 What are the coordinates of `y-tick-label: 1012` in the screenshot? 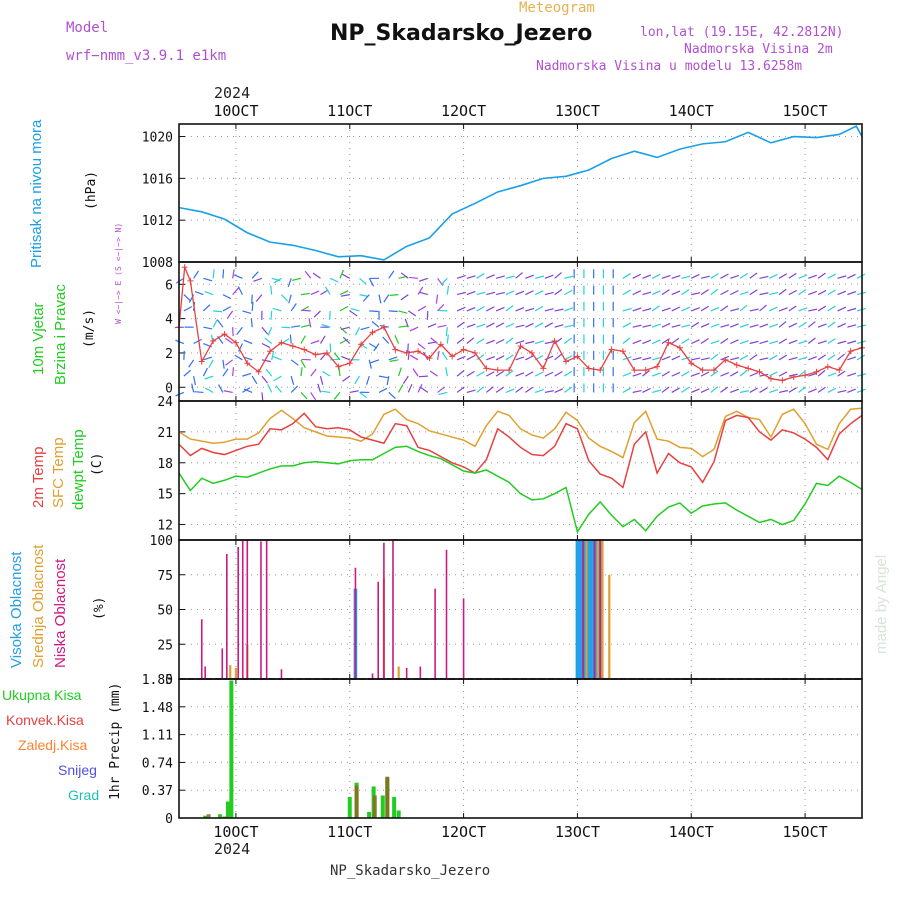 It's located at (157, 221).